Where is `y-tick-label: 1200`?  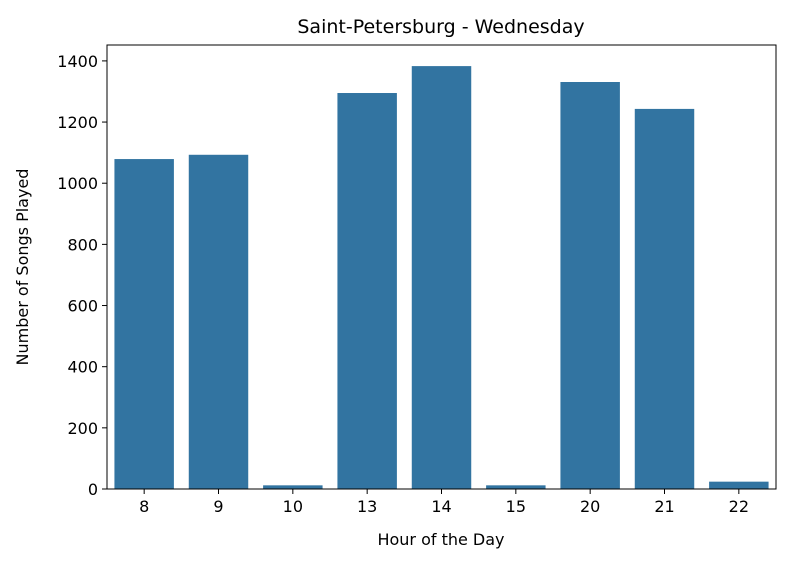
y-tick-label: 1200 is located at coordinates (77, 122).